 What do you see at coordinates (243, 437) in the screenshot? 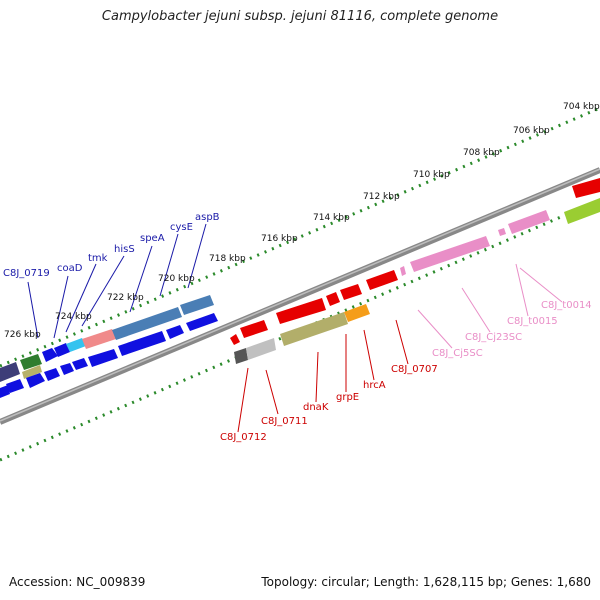
I see `gene-label: C8J_0712` at bounding box center [243, 437].